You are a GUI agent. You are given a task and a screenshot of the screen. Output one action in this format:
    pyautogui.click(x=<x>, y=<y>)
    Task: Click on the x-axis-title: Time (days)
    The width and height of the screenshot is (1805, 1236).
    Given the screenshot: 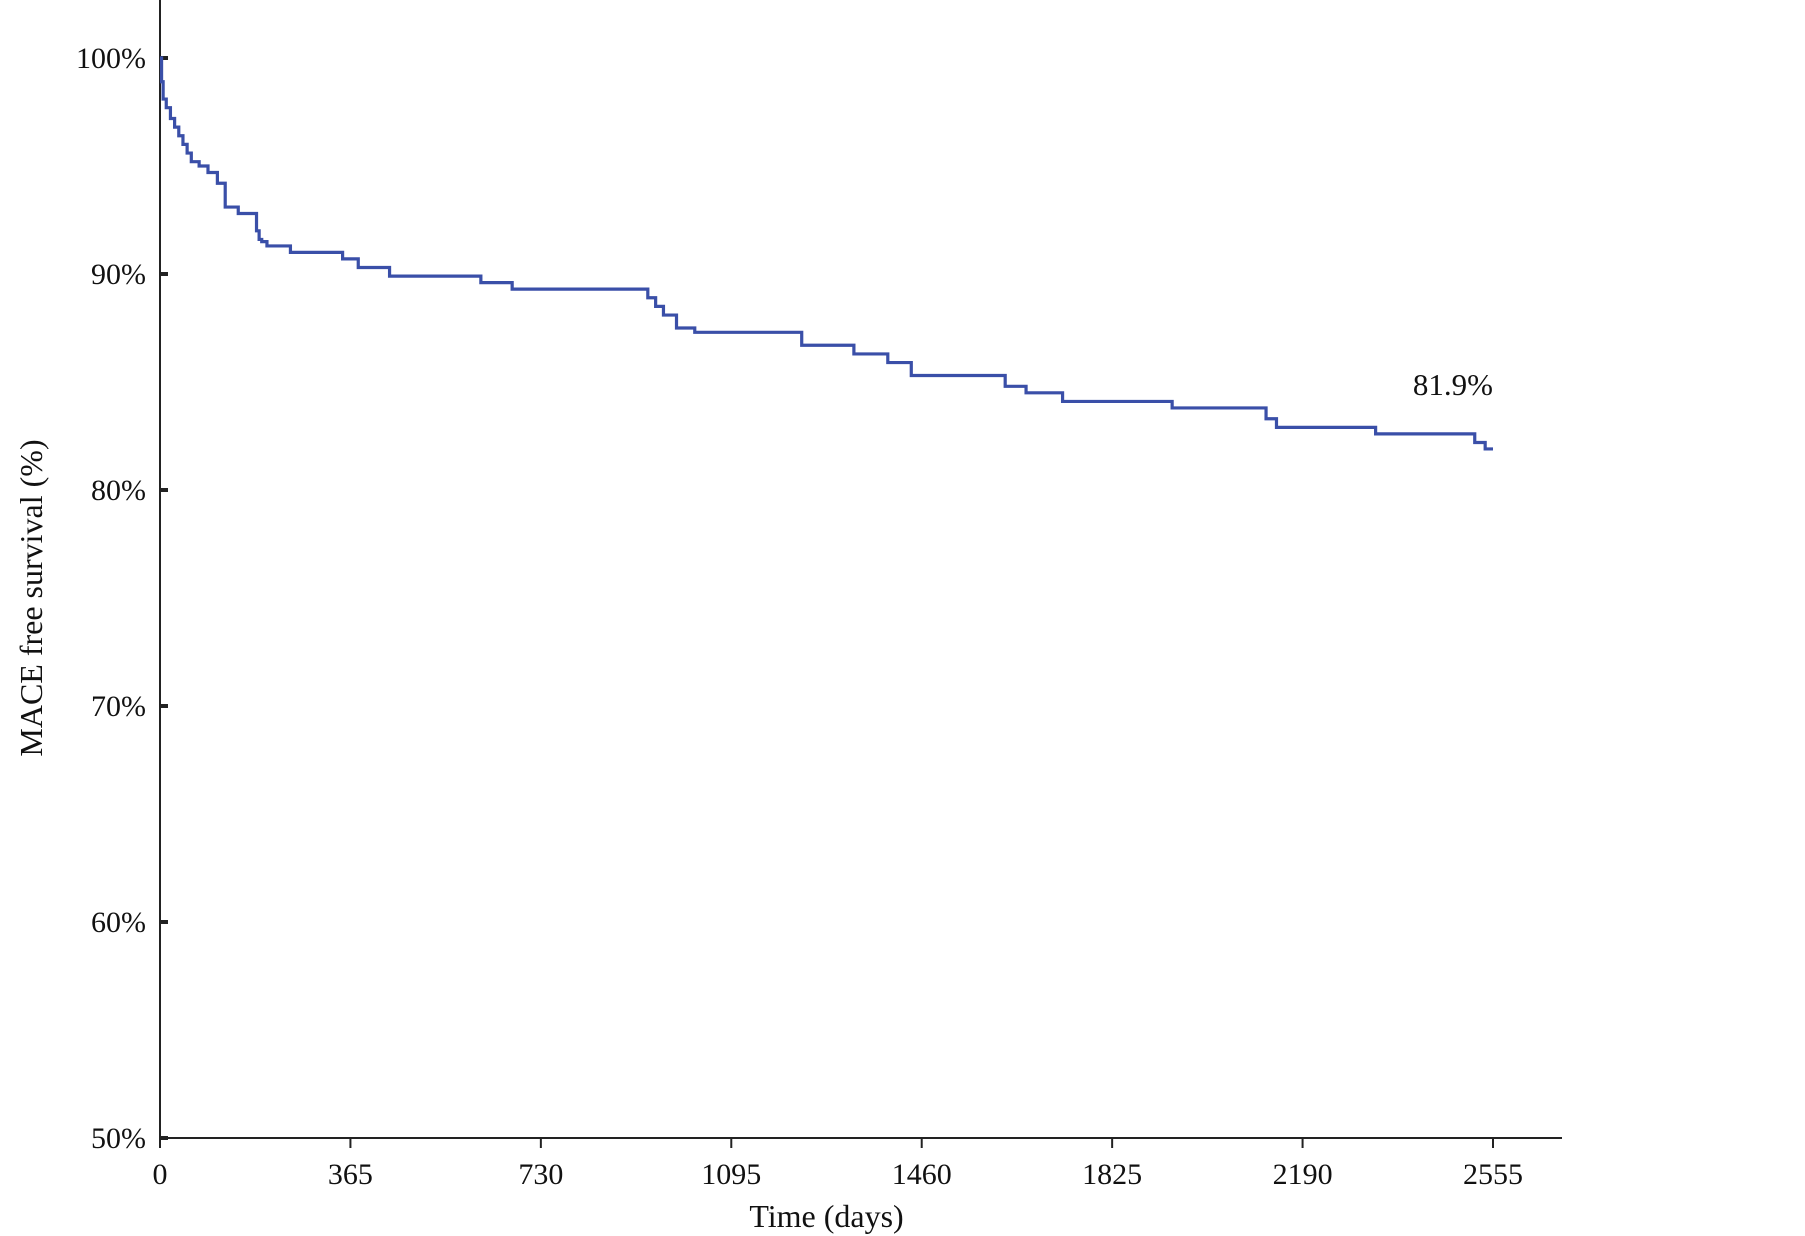 What is the action you would take?
    pyautogui.click(x=826, y=1216)
    